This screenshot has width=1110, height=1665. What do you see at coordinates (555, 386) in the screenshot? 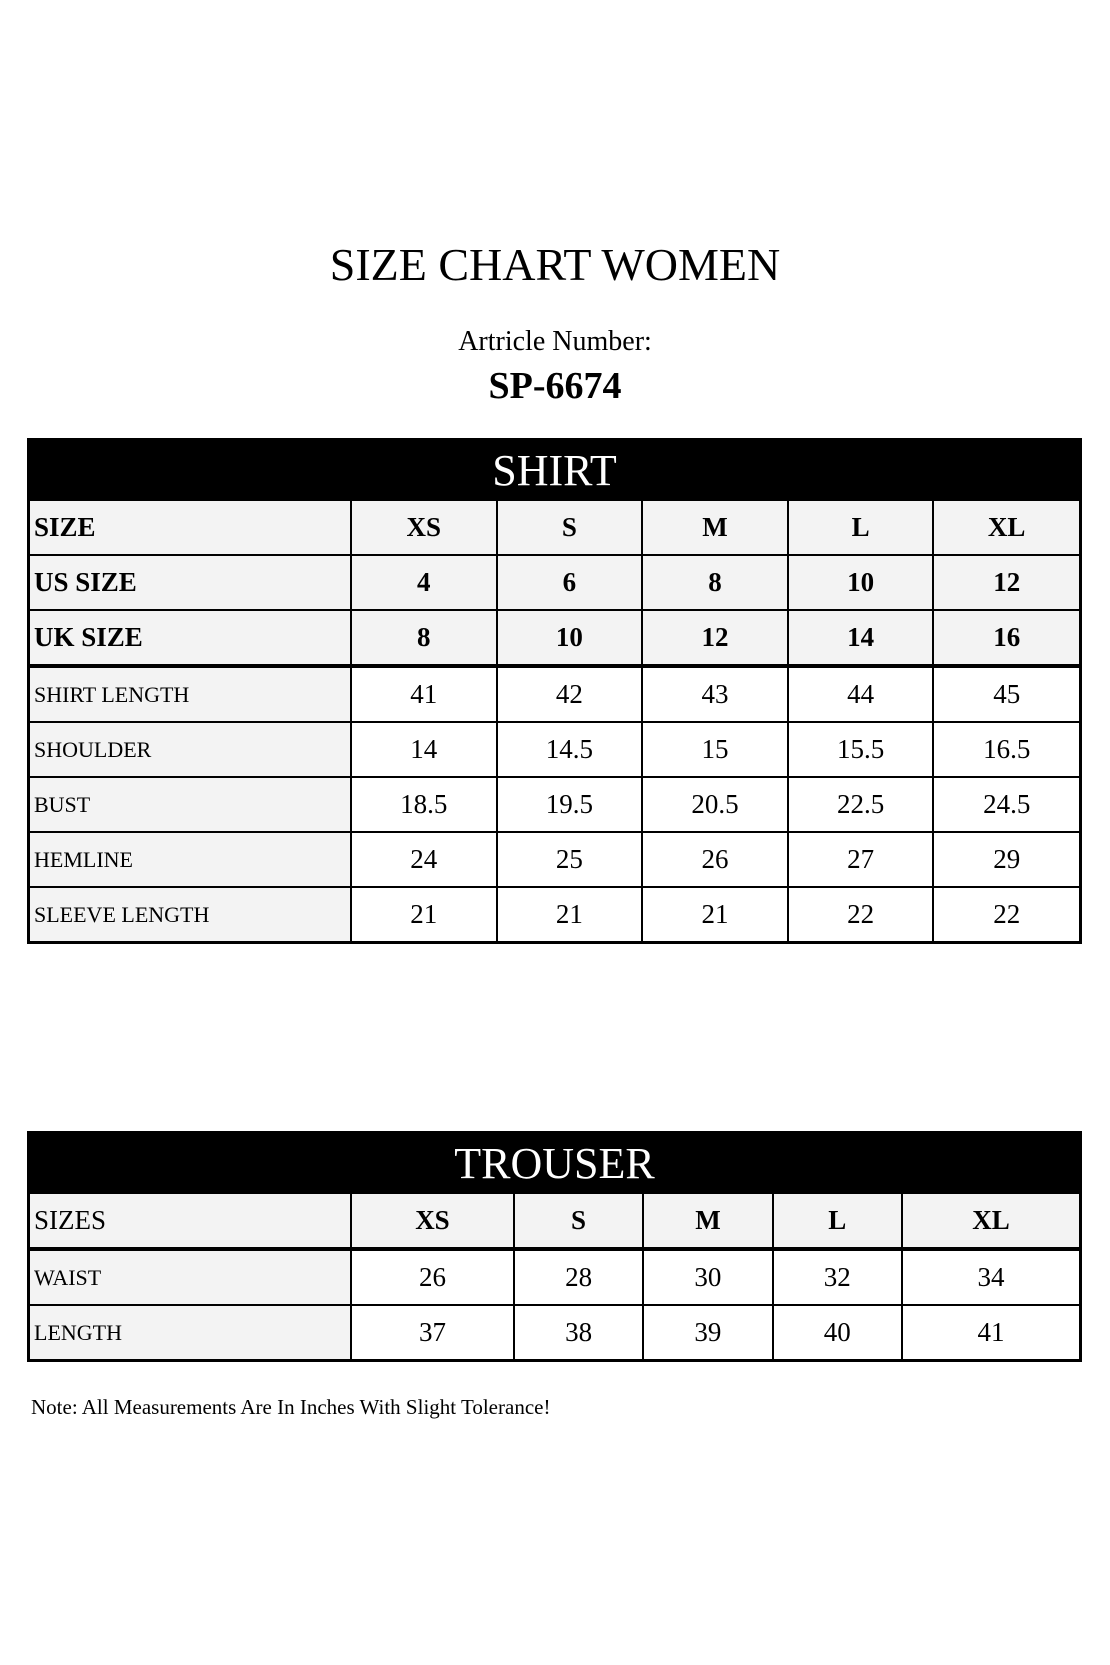
I see `article-number: SP-6674` at bounding box center [555, 386].